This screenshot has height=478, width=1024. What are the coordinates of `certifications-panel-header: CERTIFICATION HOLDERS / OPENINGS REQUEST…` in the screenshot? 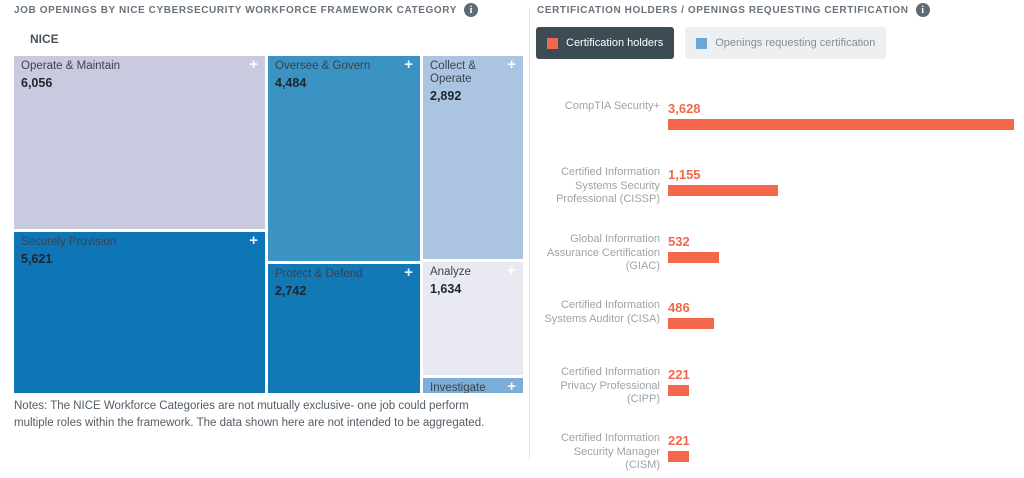 It's located at (733, 10).